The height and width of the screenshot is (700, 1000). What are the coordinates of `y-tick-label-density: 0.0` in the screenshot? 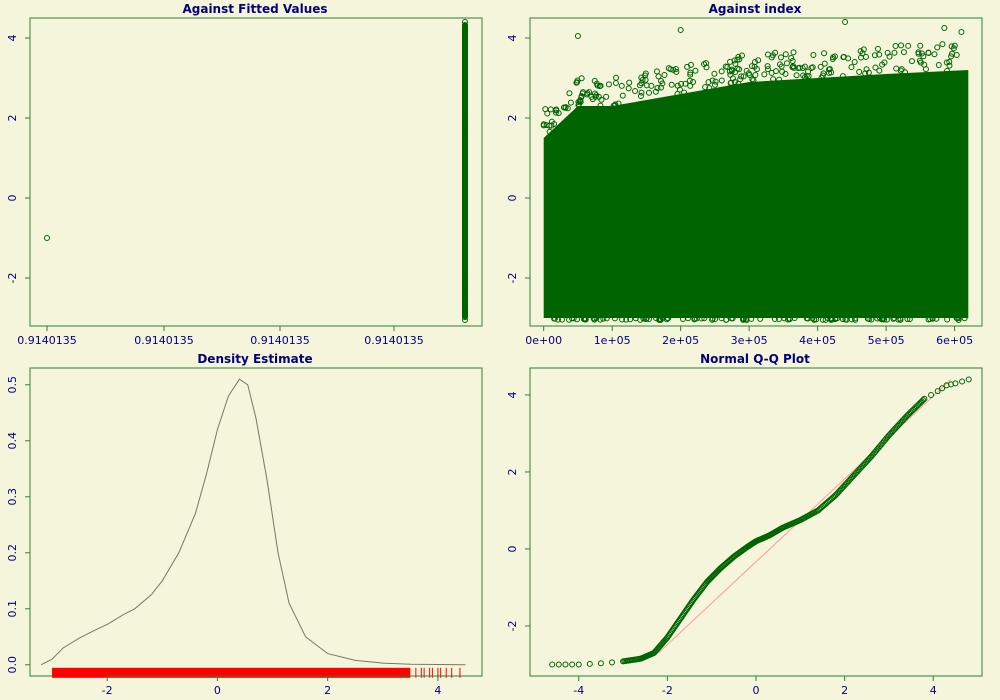 It's located at (12, 665).